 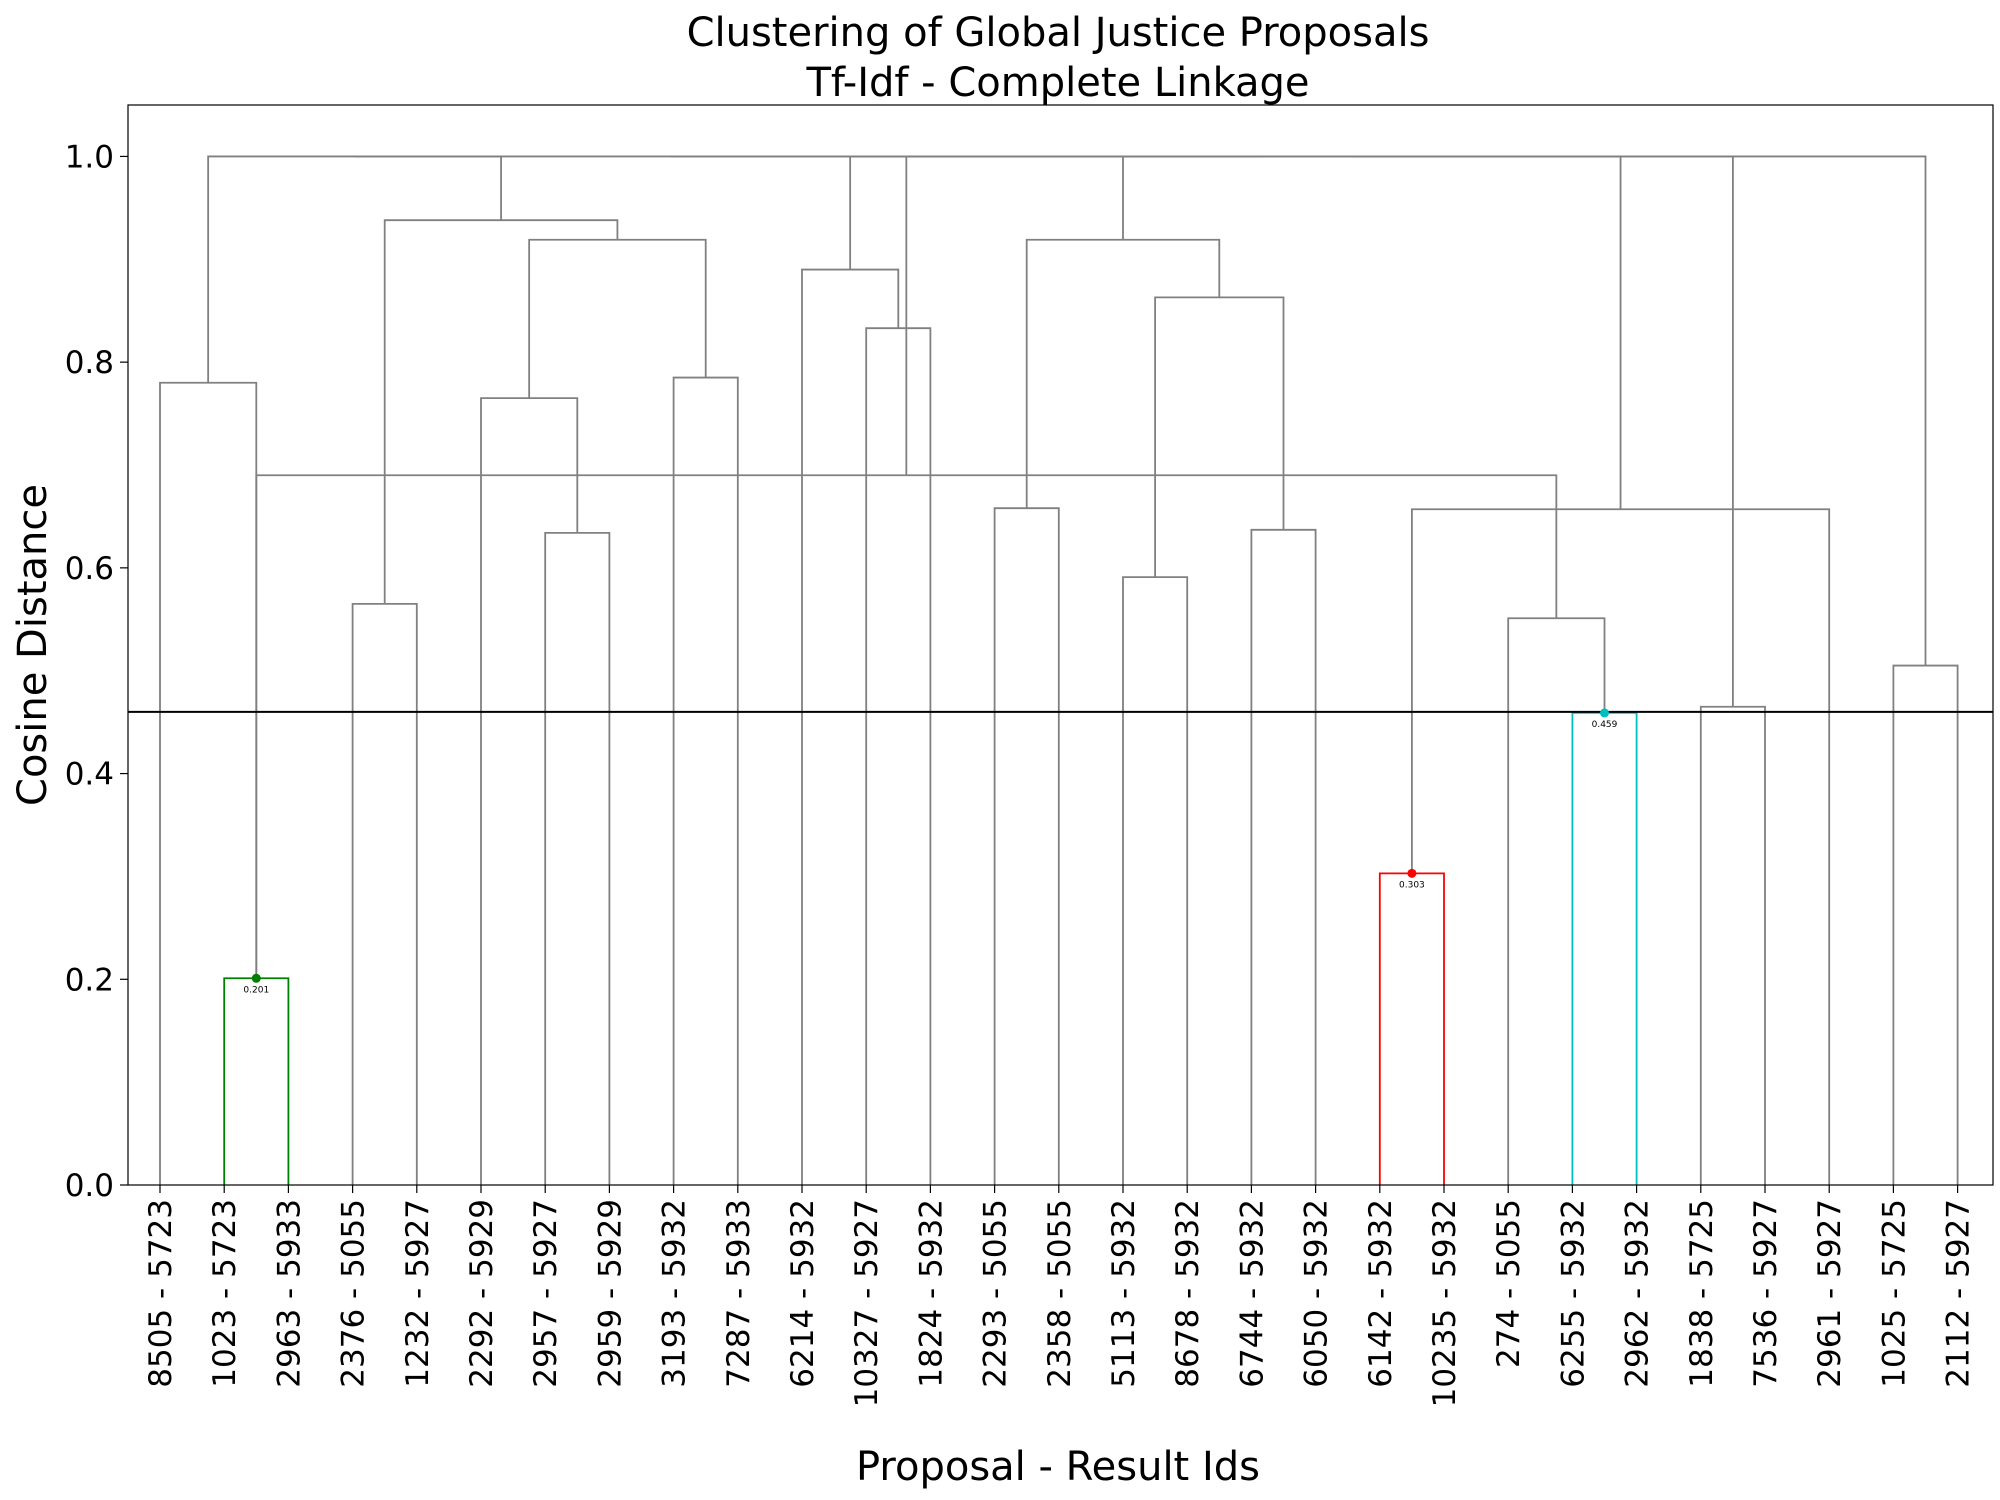 I want to click on leaf-label: 10235 - 5932, so click(x=1445, y=1303).